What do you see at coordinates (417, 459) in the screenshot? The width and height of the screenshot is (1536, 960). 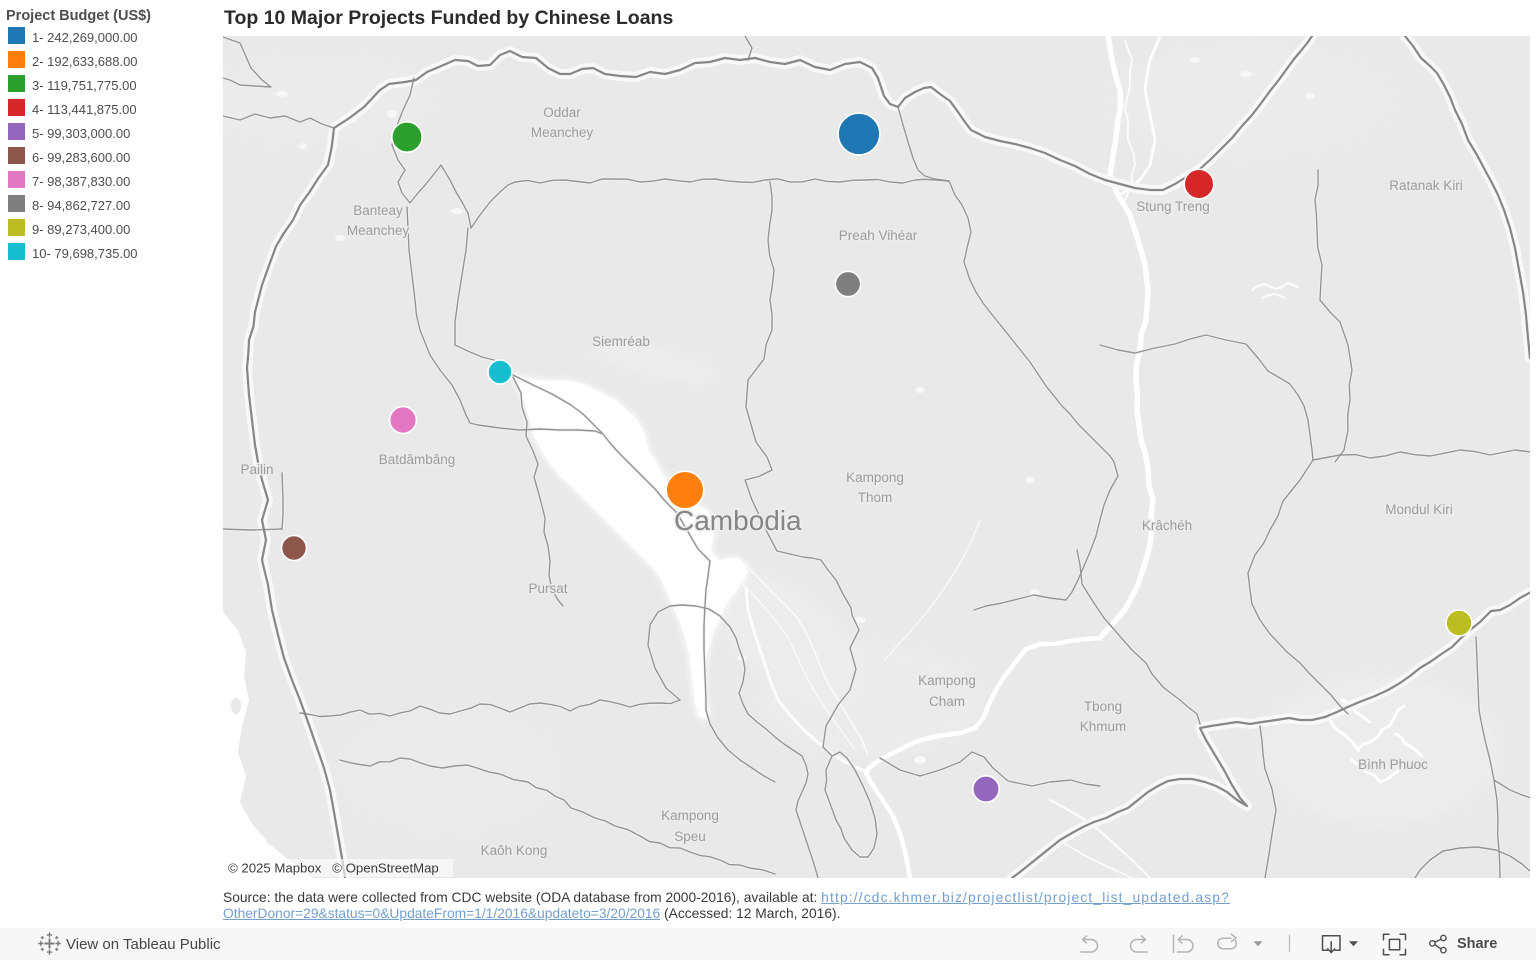 I see `svg-text: Batdâmbâng` at bounding box center [417, 459].